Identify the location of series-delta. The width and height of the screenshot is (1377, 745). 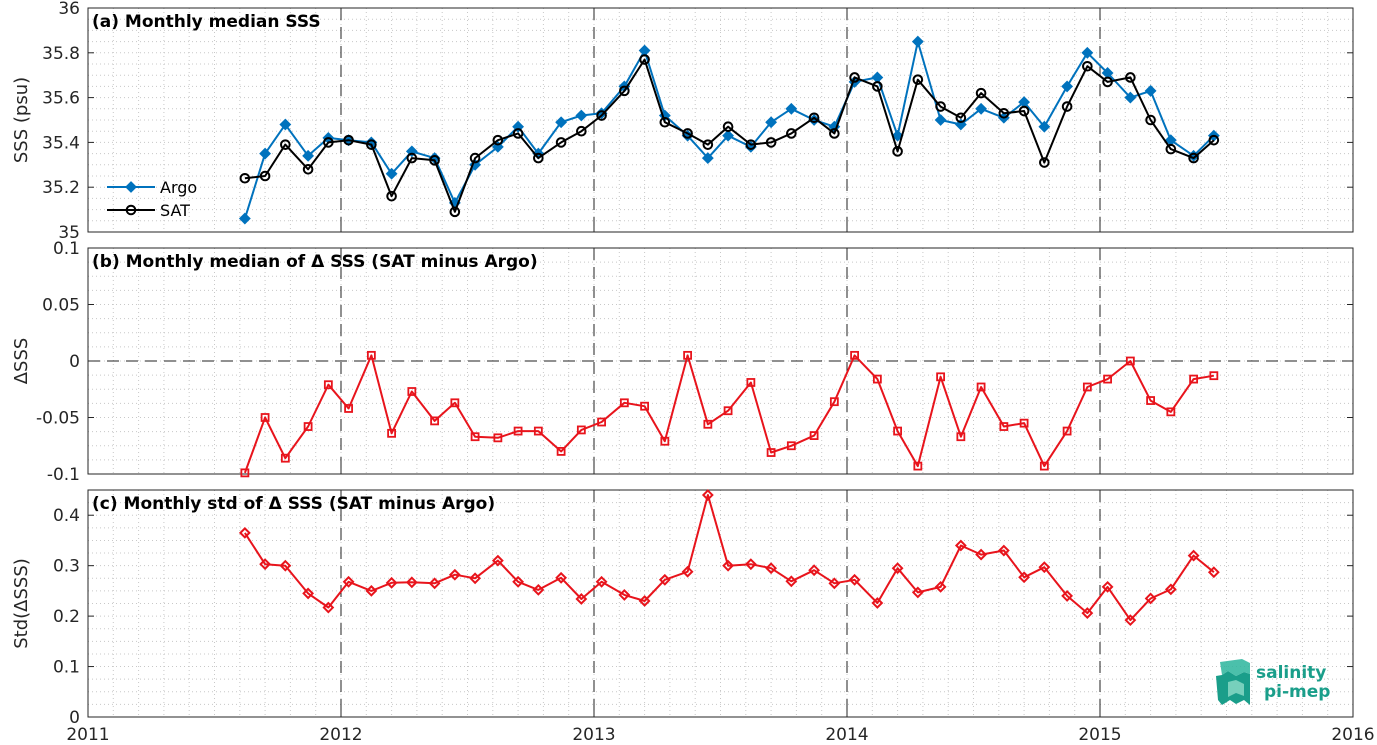
(729, 558).